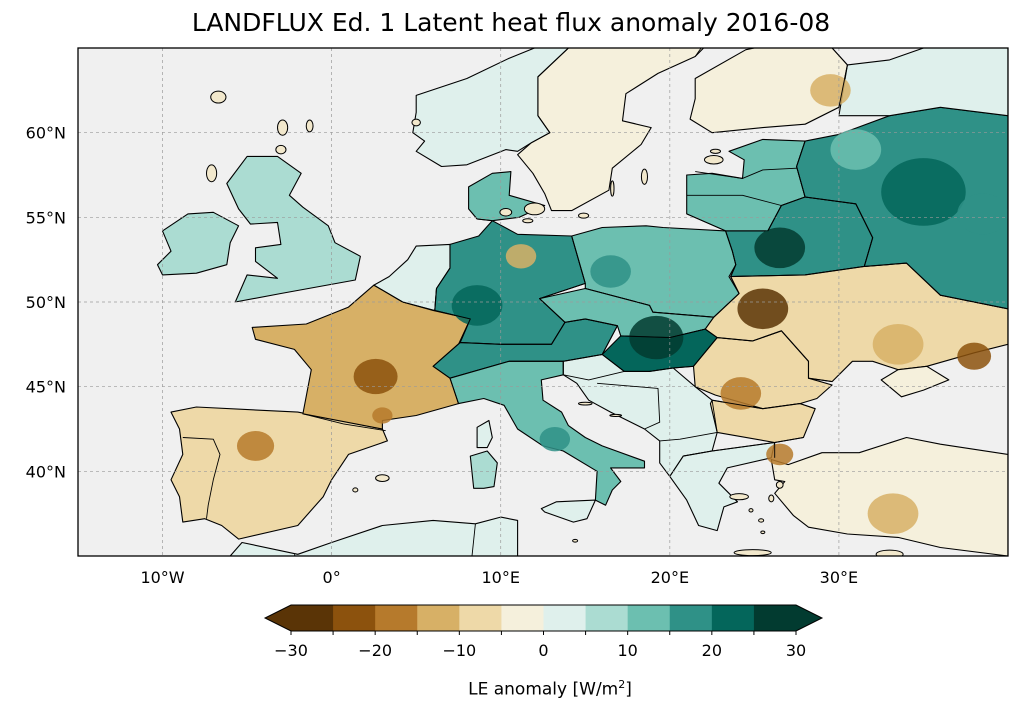 The width and height of the screenshot is (1022, 718). Describe the element at coordinates (46, 471) in the screenshot. I see `y-tick-label: 40°N` at that location.